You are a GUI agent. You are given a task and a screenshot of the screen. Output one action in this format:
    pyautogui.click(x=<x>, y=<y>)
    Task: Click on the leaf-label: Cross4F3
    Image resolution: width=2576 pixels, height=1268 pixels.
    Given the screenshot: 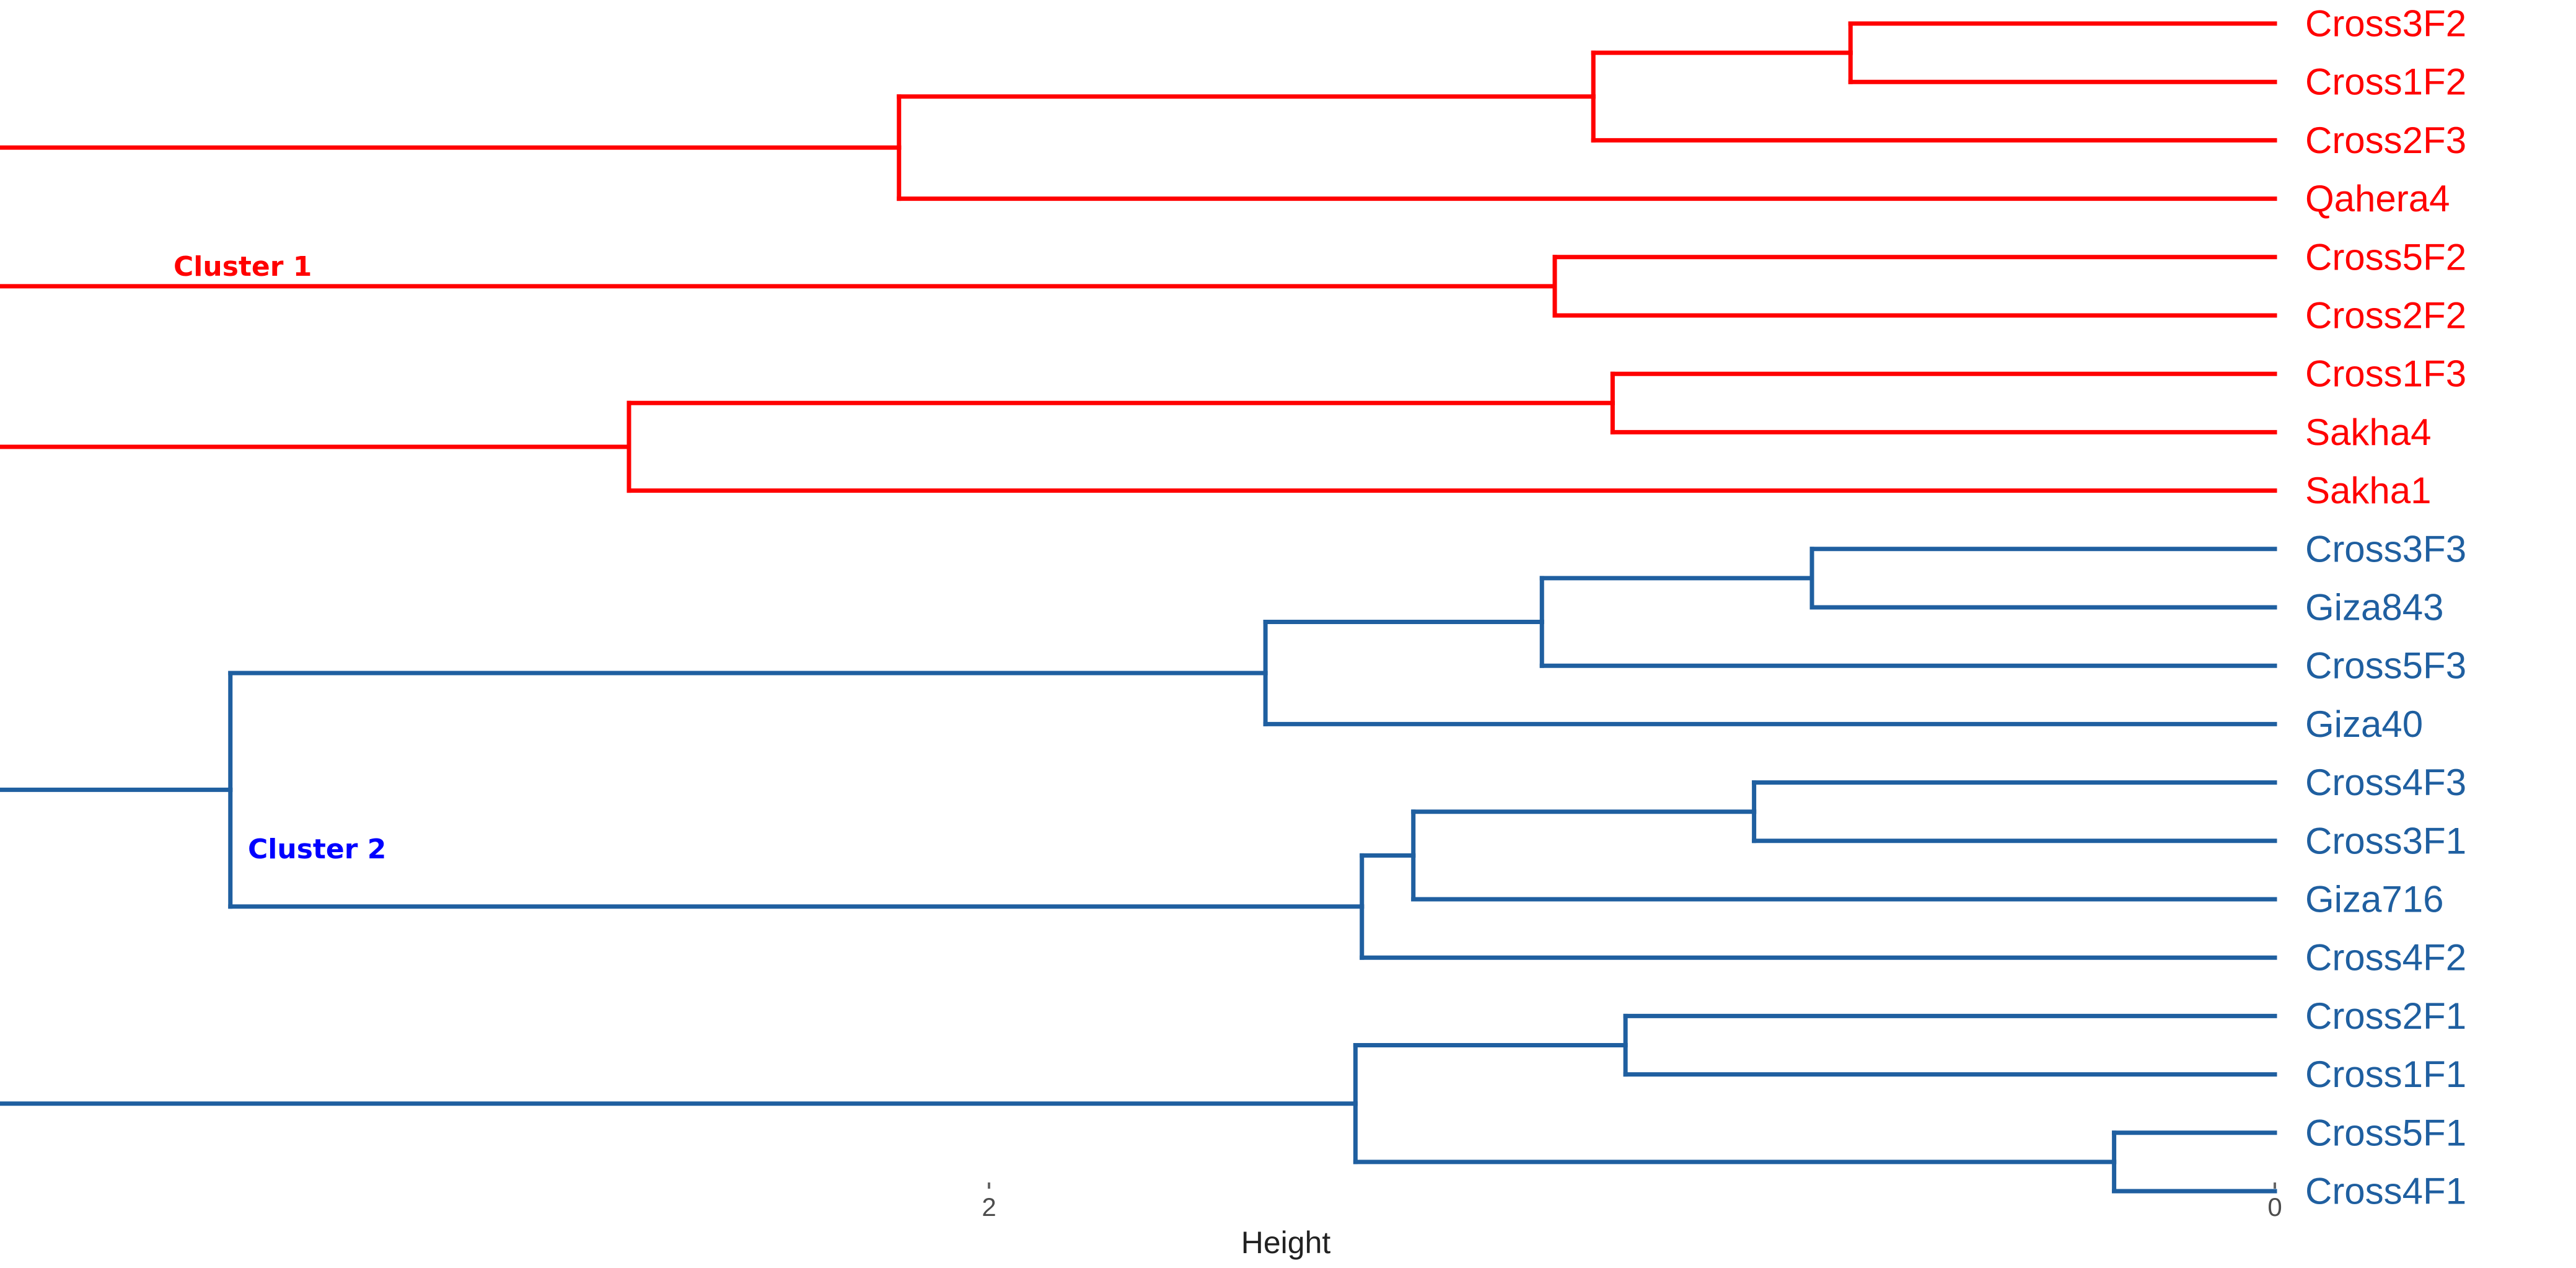 What is the action you would take?
    pyautogui.click(x=2385, y=782)
    